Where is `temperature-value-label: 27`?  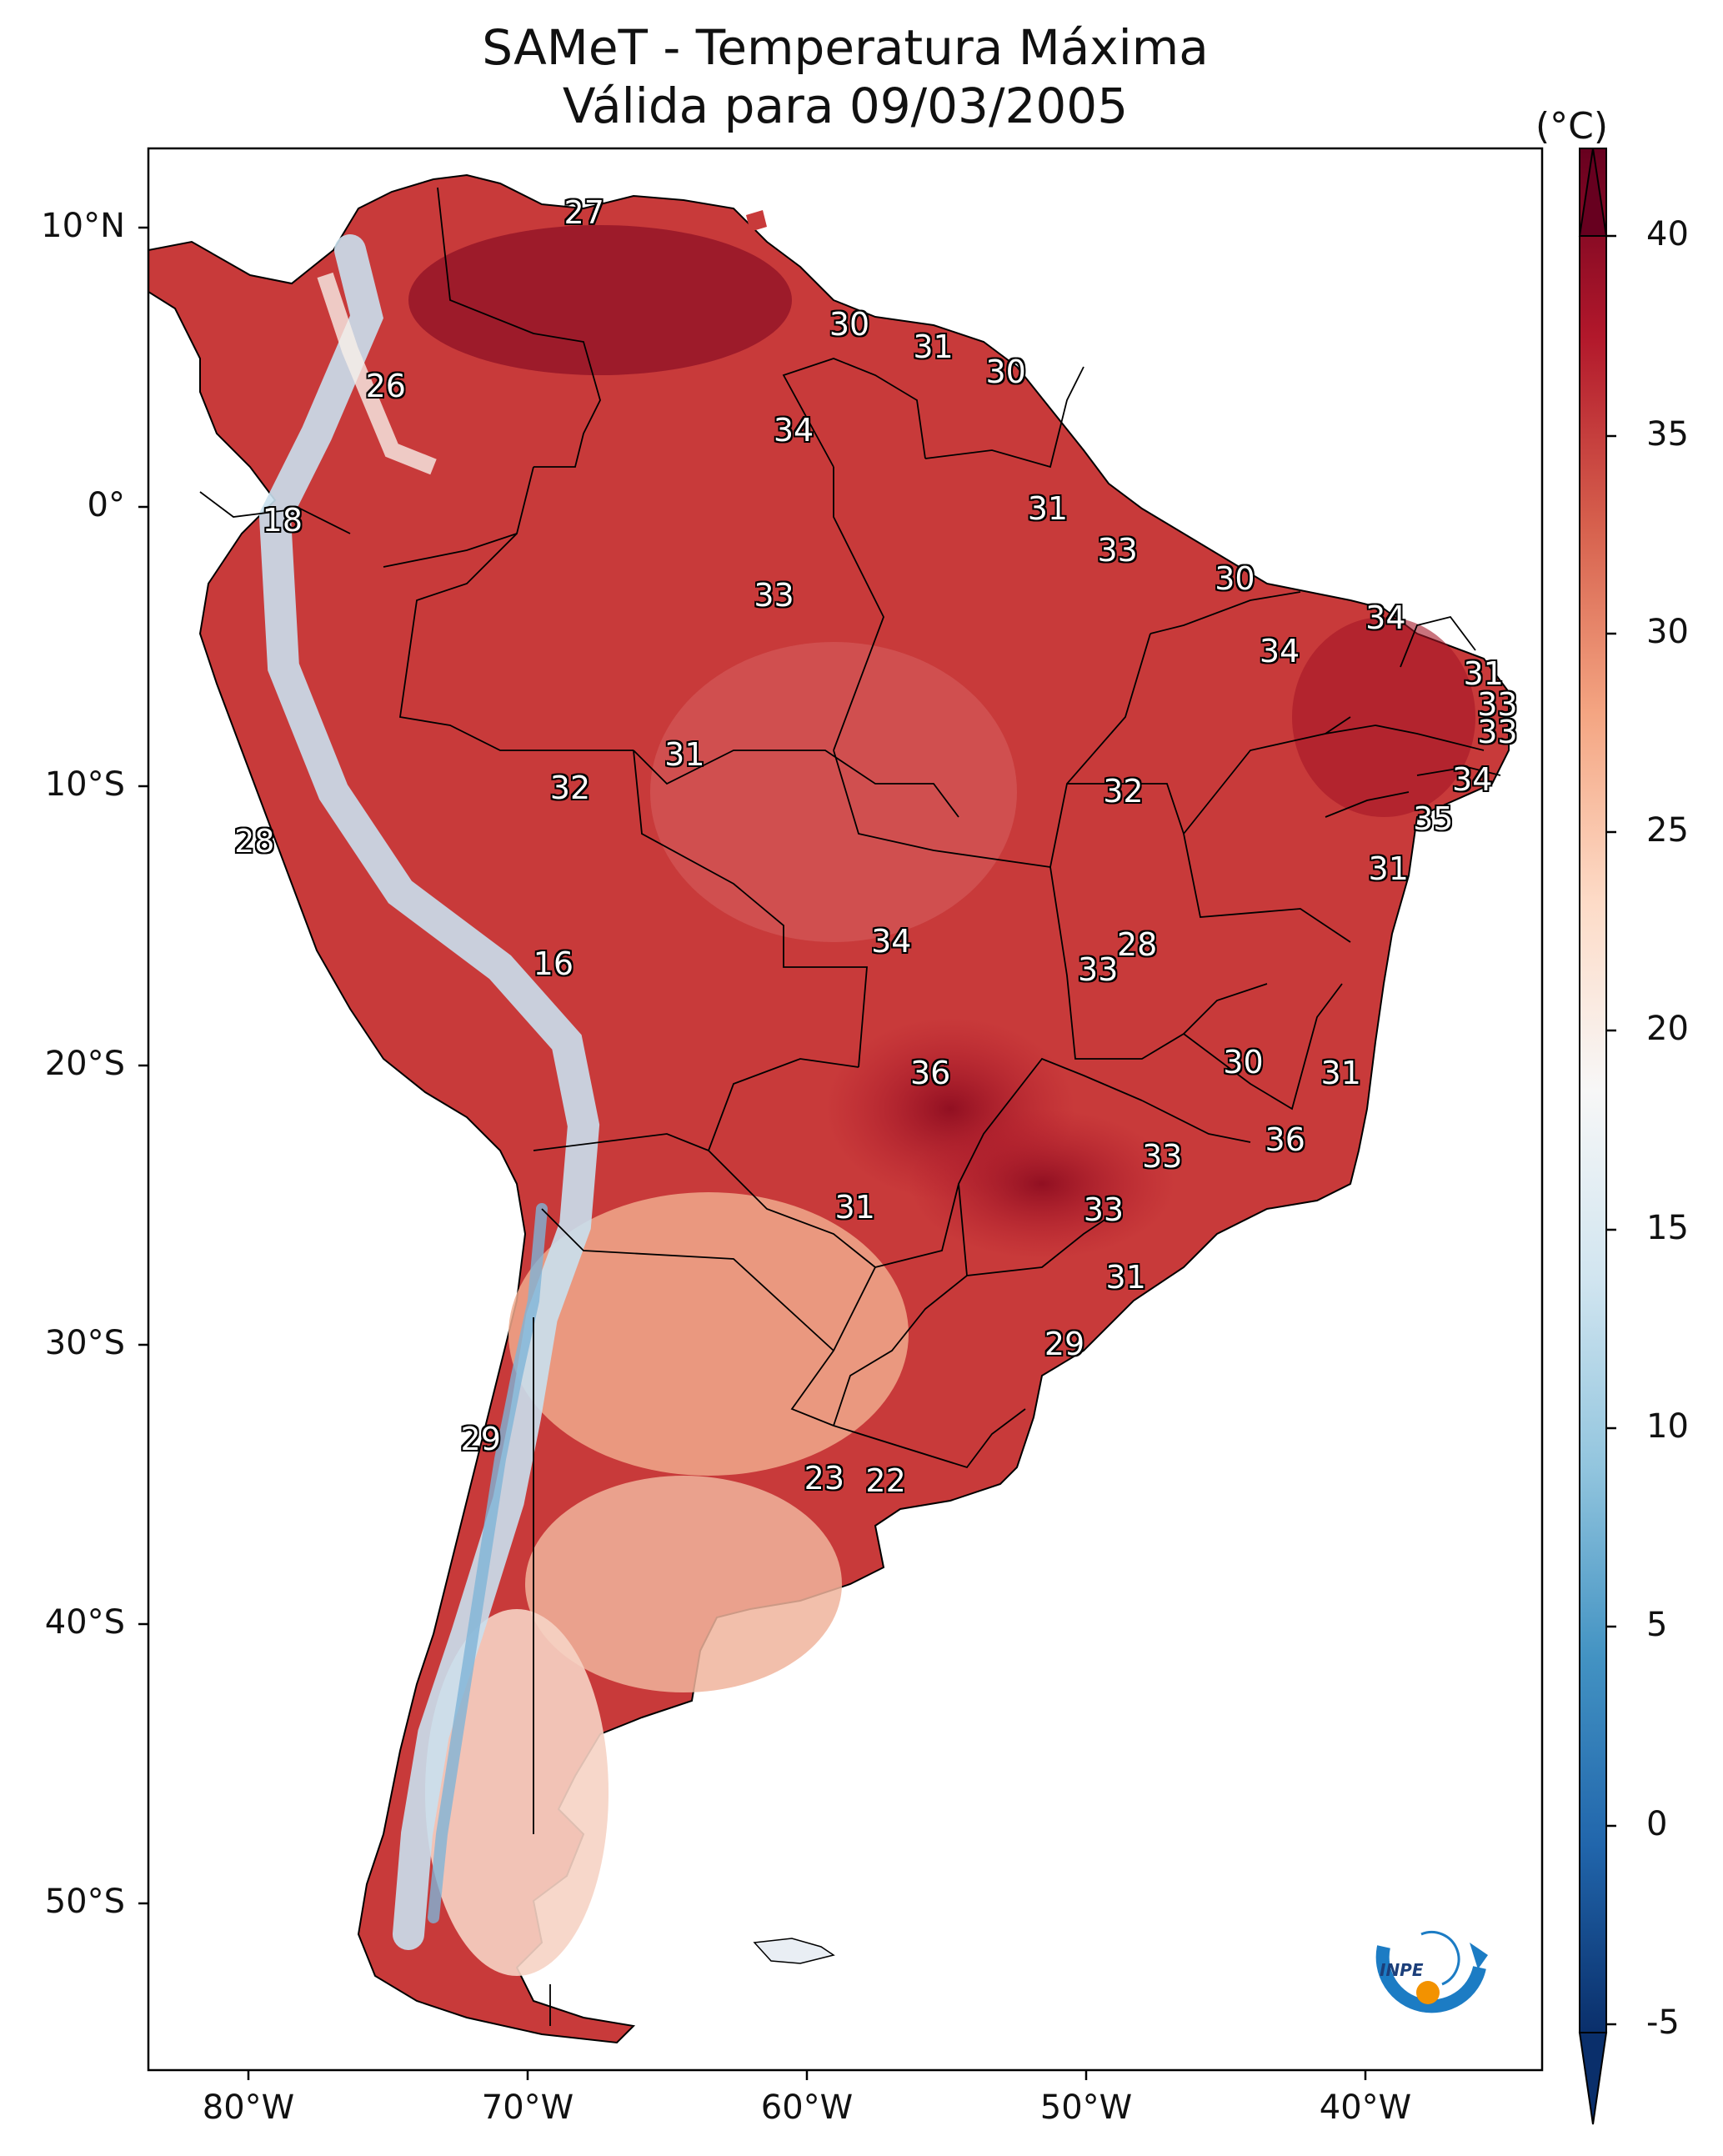 temperature-value-label: 27 is located at coordinates (583, 213).